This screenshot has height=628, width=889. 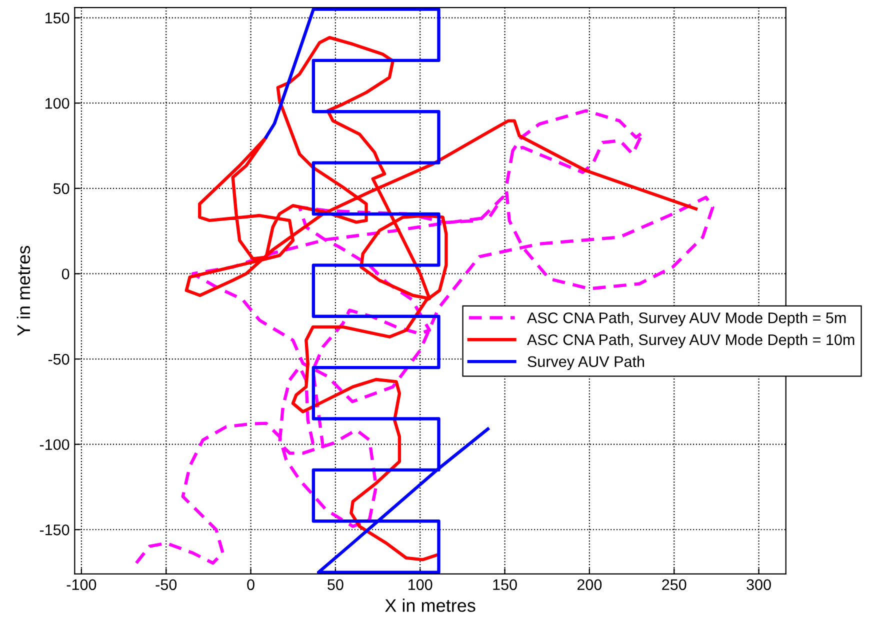 What do you see at coordinates (420, 584) in the screenshot?
I see `x-tick-label: 100` at bounding box center [420, 584].